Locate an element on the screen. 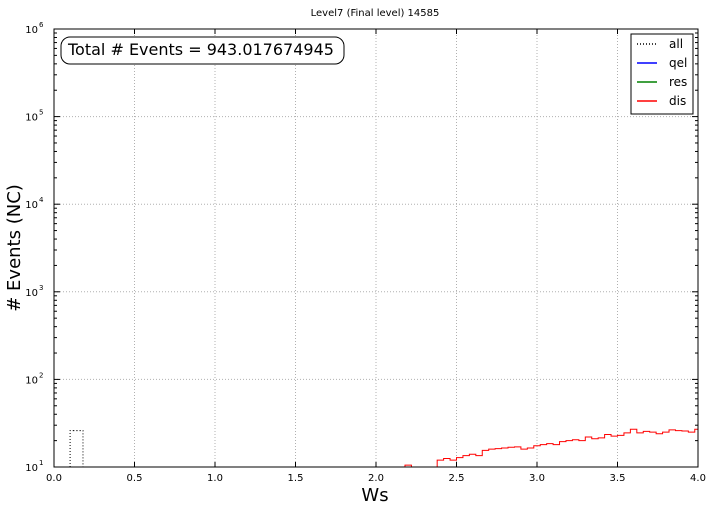  x-tick-label: 2.0 is located at coordinates (376, 478).